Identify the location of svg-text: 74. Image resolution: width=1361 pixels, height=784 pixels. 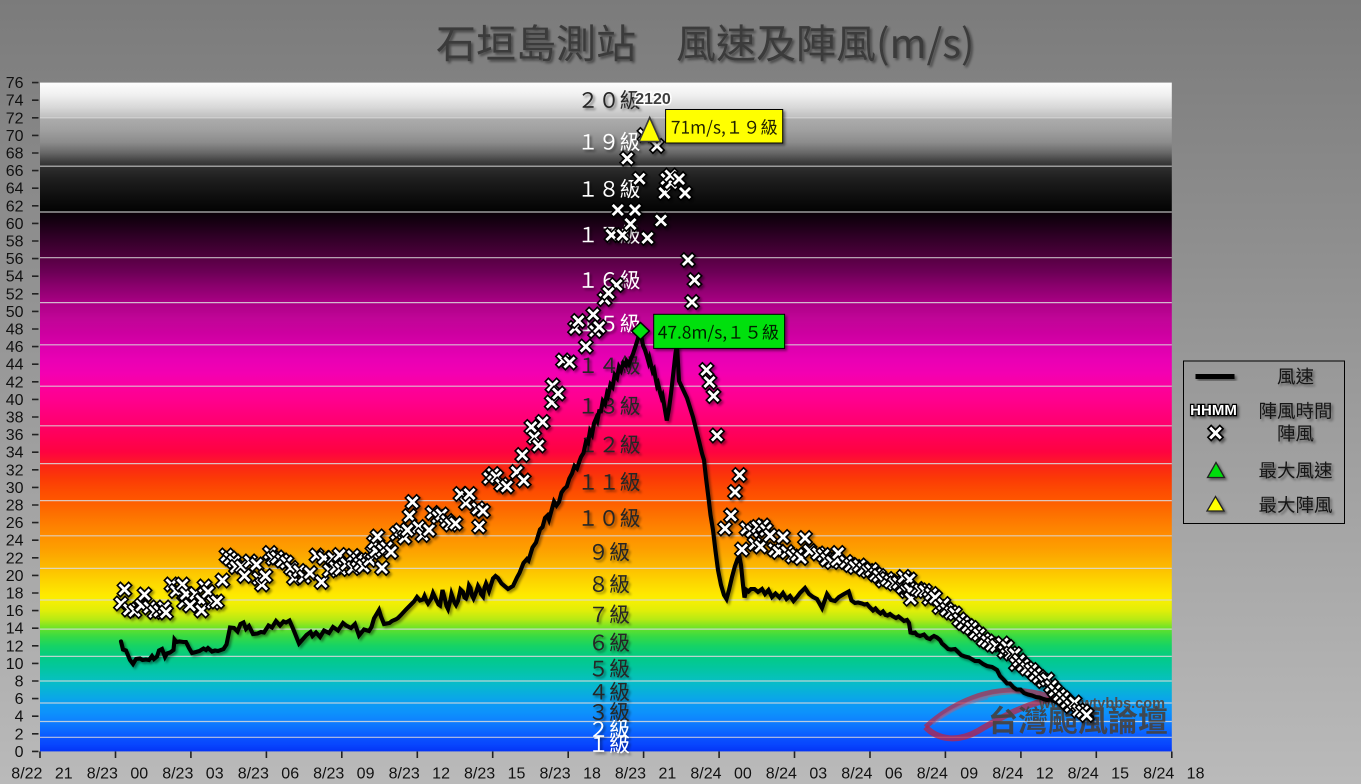
(15, 101).